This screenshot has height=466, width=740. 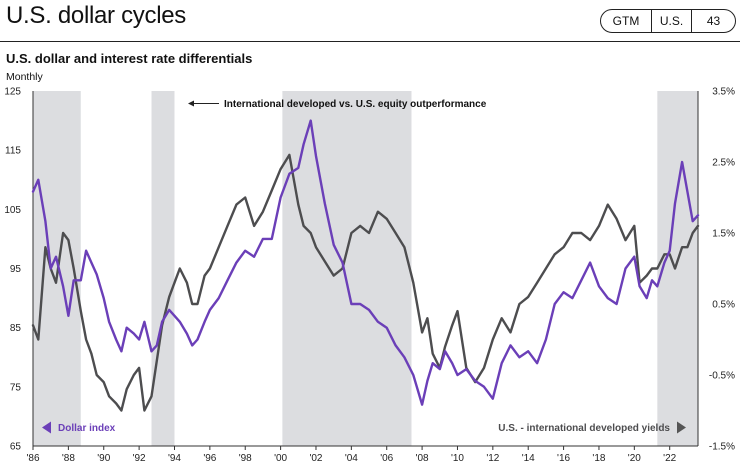 What do you see at coordinates (370, 41) in the screenshot?
I see `title-divider` at bounding box center [370, 41].